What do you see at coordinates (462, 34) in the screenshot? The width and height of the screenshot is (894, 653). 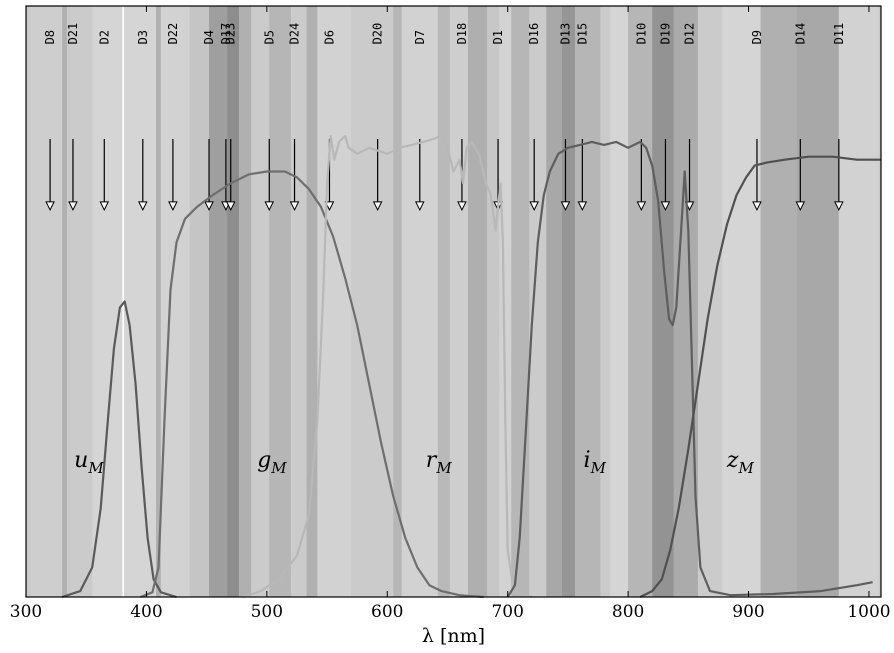 I see `marker-label: D18` at bounding box center [462, 34].